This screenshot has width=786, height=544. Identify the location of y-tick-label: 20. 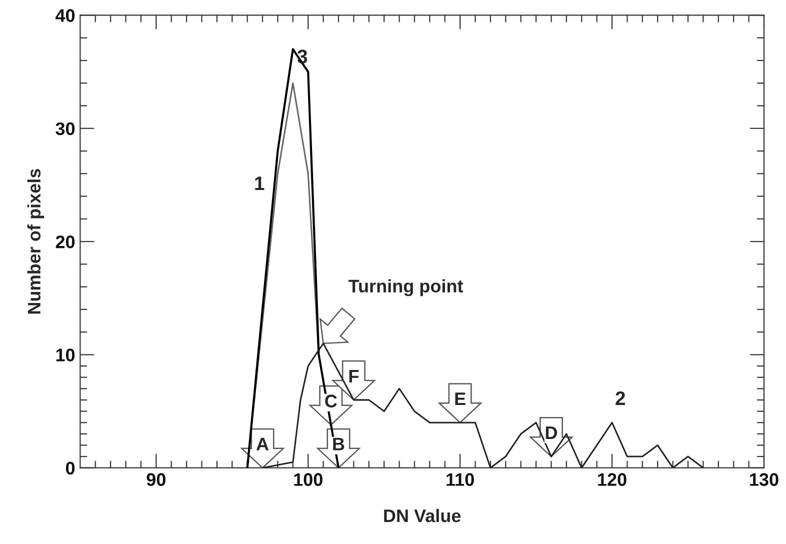
(65, 241).